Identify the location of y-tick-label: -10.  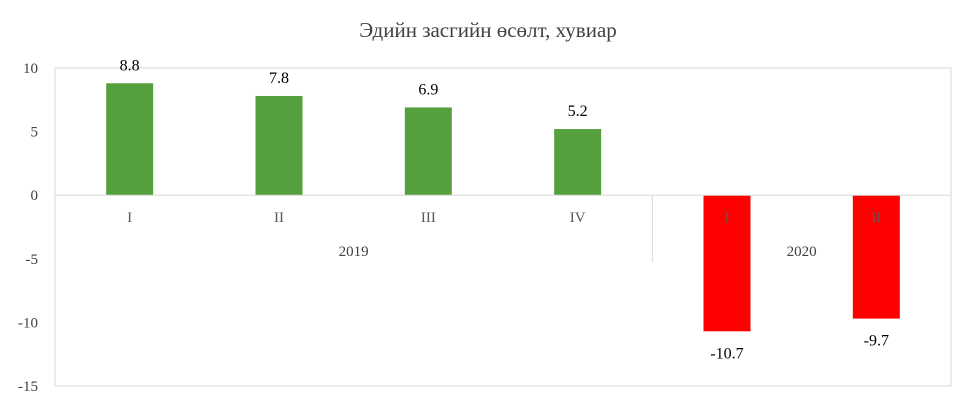
(28, 323).